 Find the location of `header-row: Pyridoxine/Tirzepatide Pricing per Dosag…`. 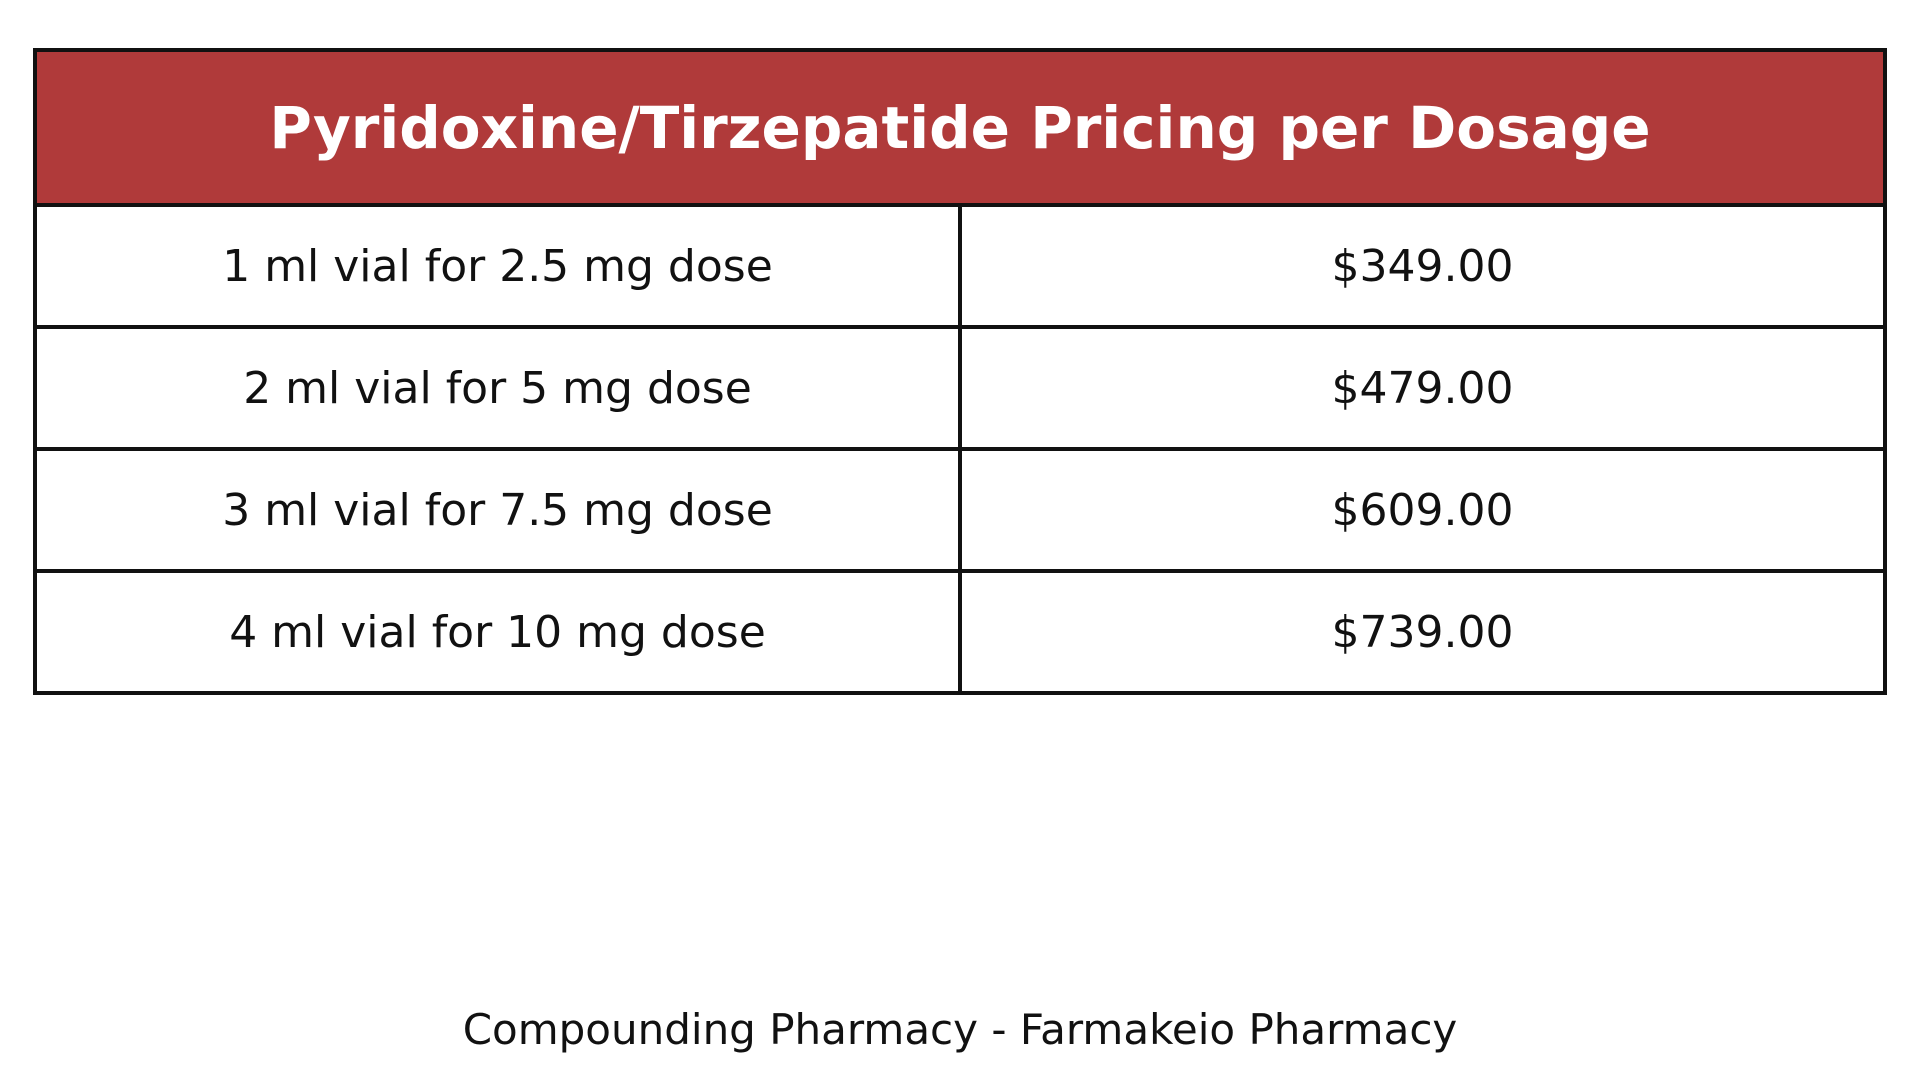

header-row: Pyridoxine/Tirzepatide Pricing per Dosag… is located at coordinates (960, 127).